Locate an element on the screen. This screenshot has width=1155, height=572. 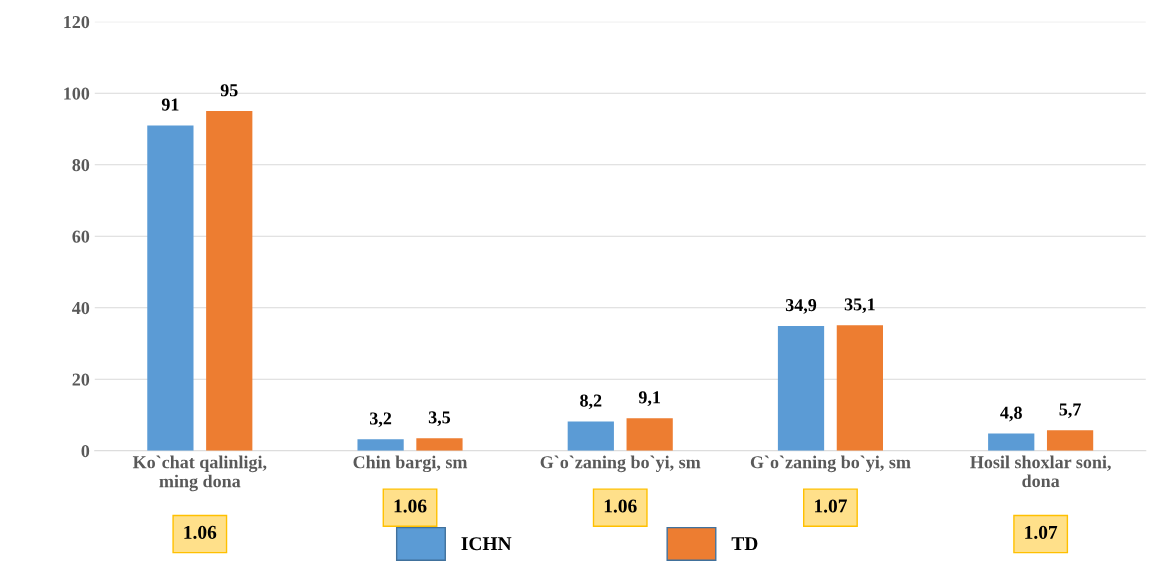
y-tick-label: 80 is located at coordinates (81, 165).